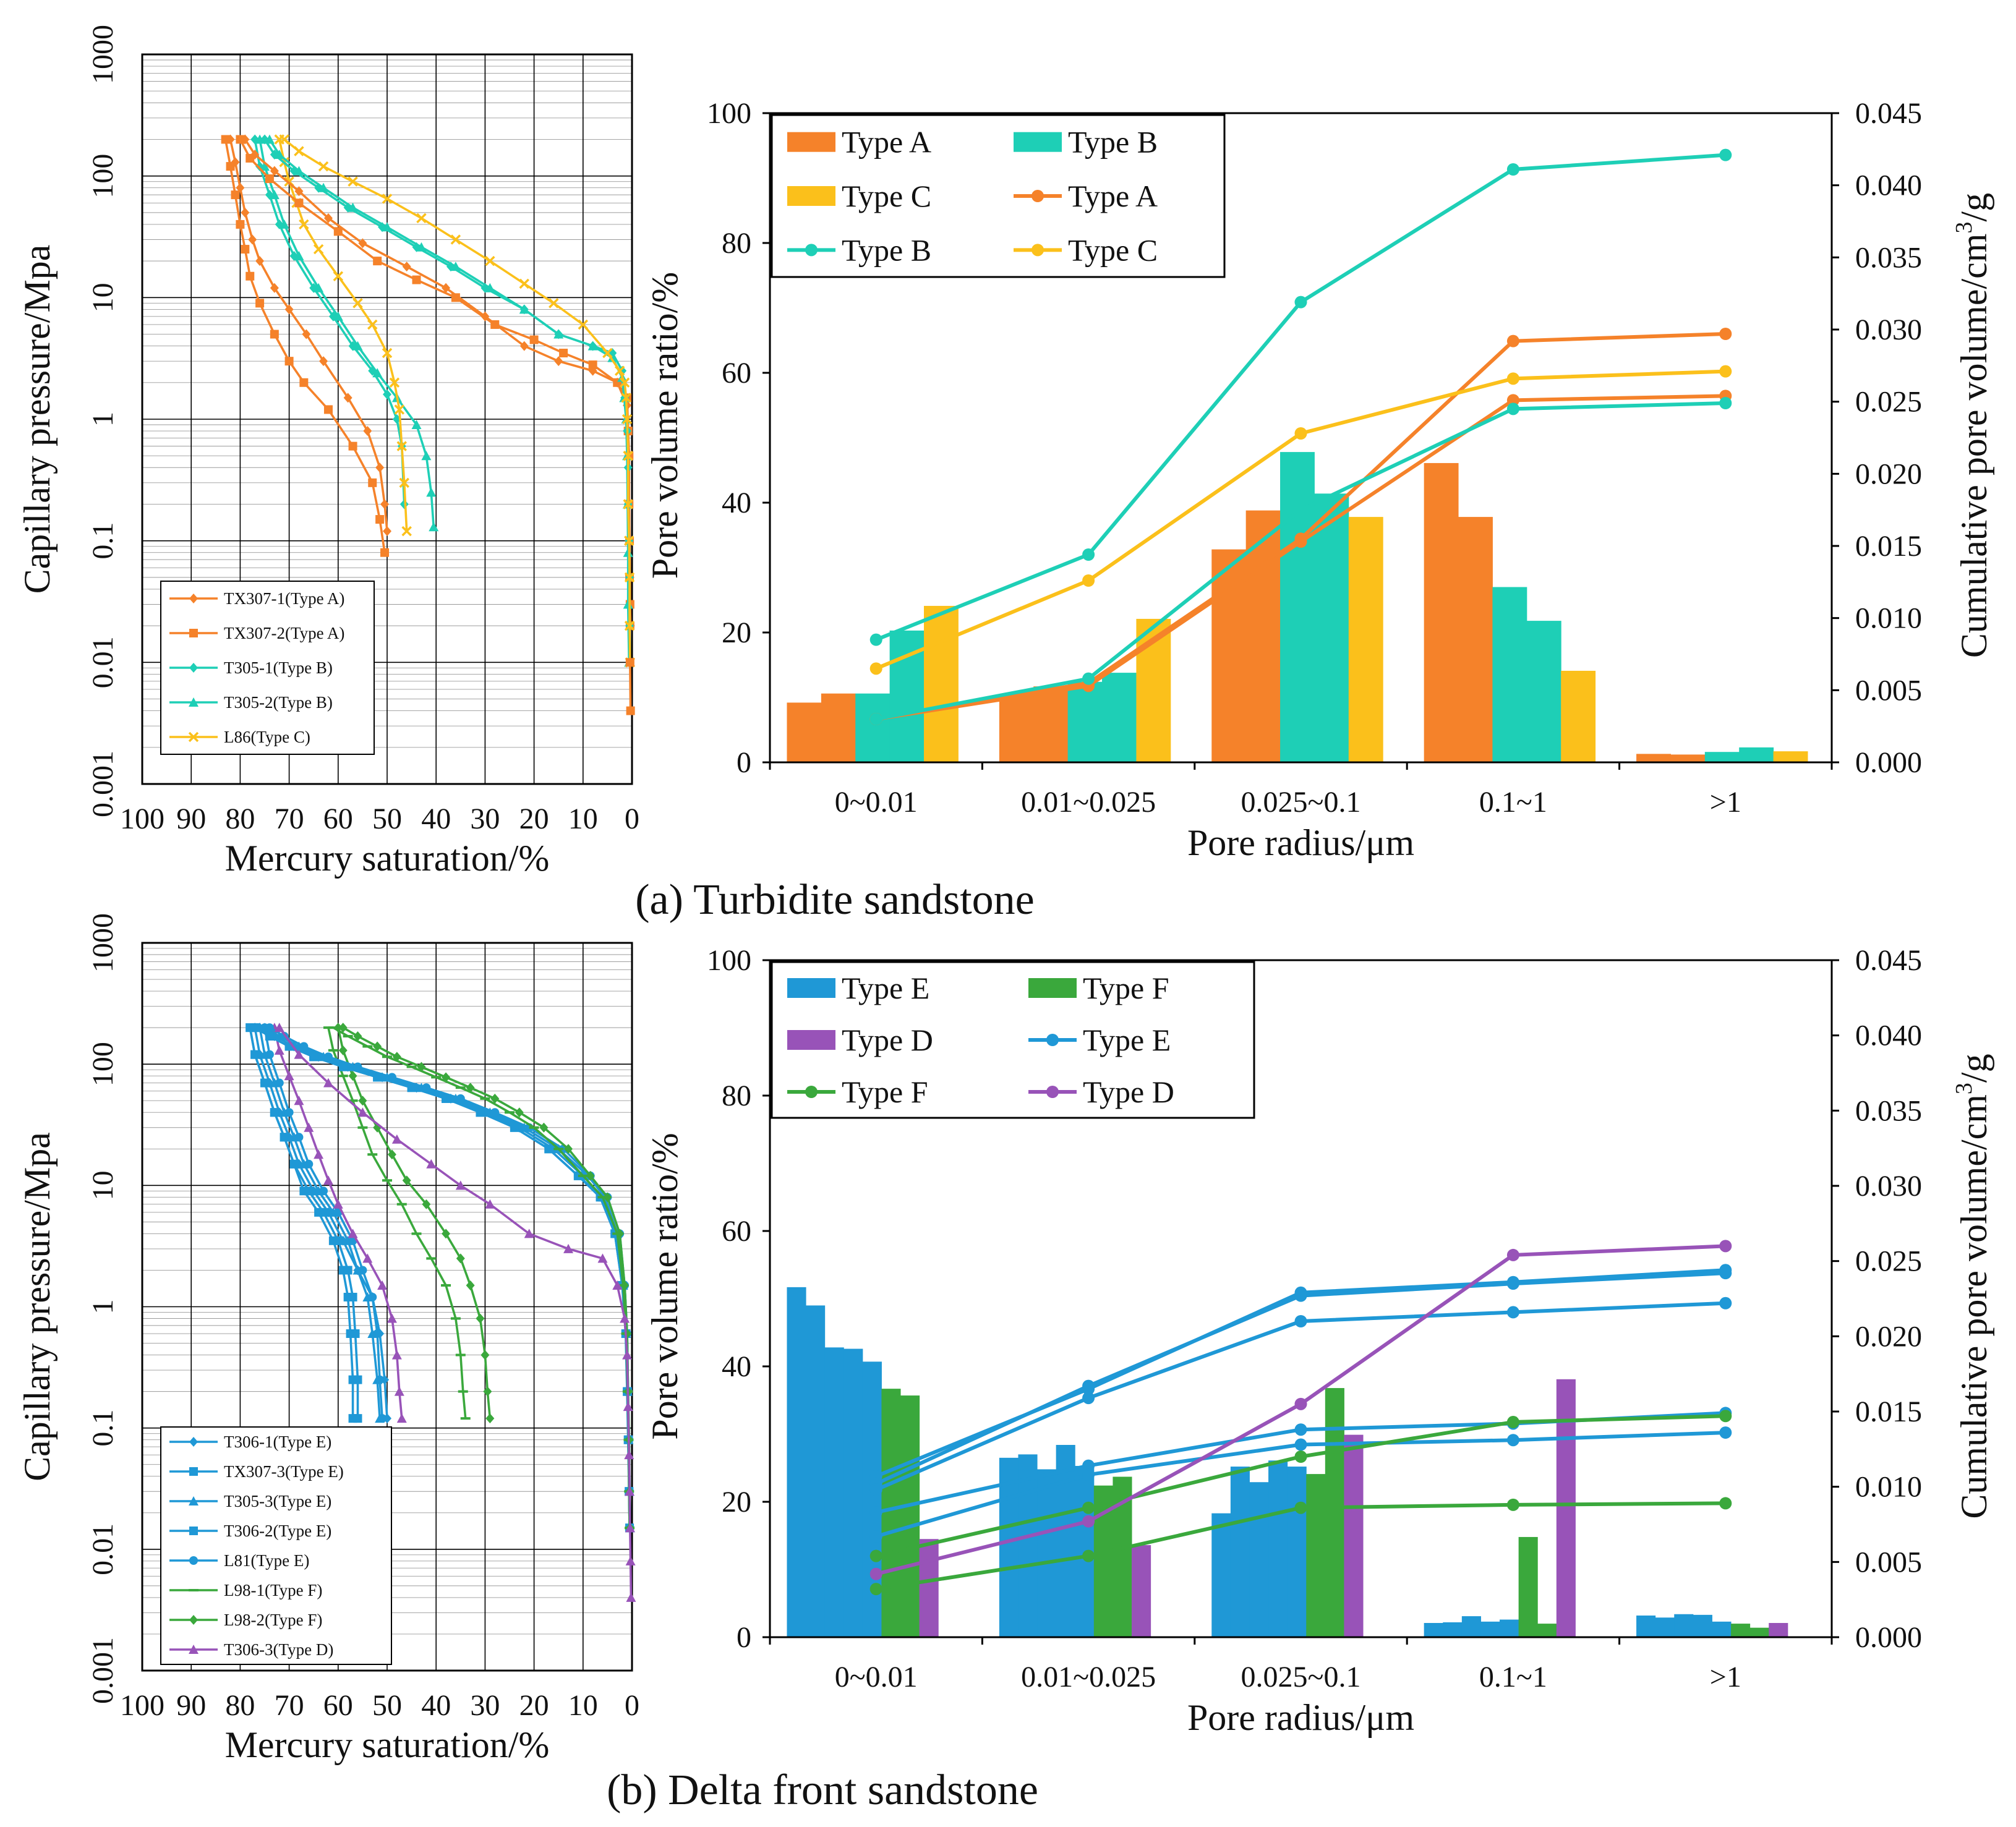 This screenshot has width=2016, height=1827. What do you see at coordinates (304, 1223) in the screenshot?
I see `series-line` at bounding box center [304, 1223].